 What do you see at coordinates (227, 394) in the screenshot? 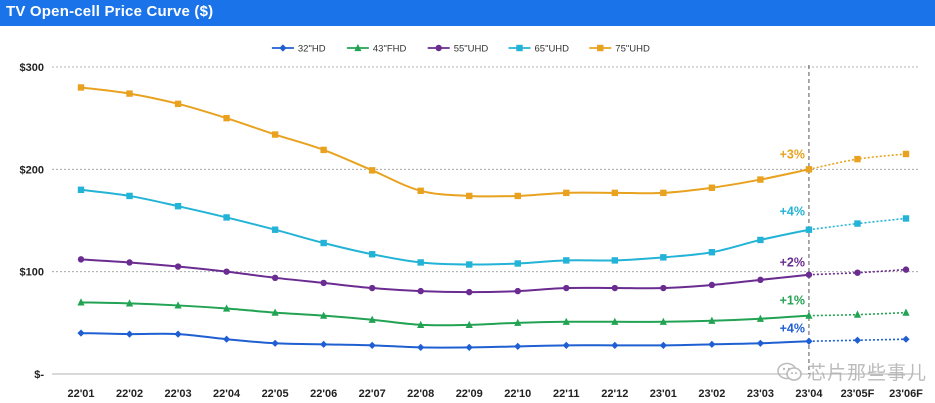
I see `x-tick-label: 22'04` at bounding box center [227, 394].